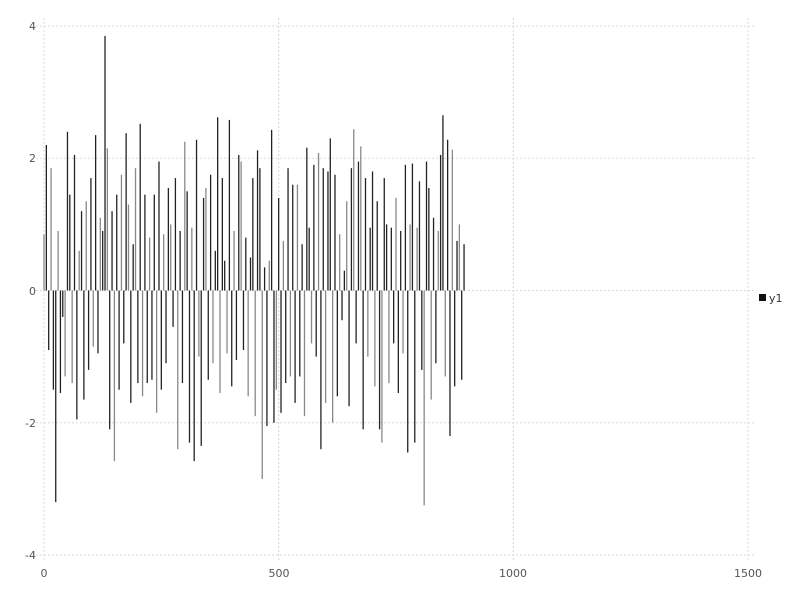  Describe the element at coordinates (30, 423) in the screenshot. I see `y-tick-label: -2` at that location.